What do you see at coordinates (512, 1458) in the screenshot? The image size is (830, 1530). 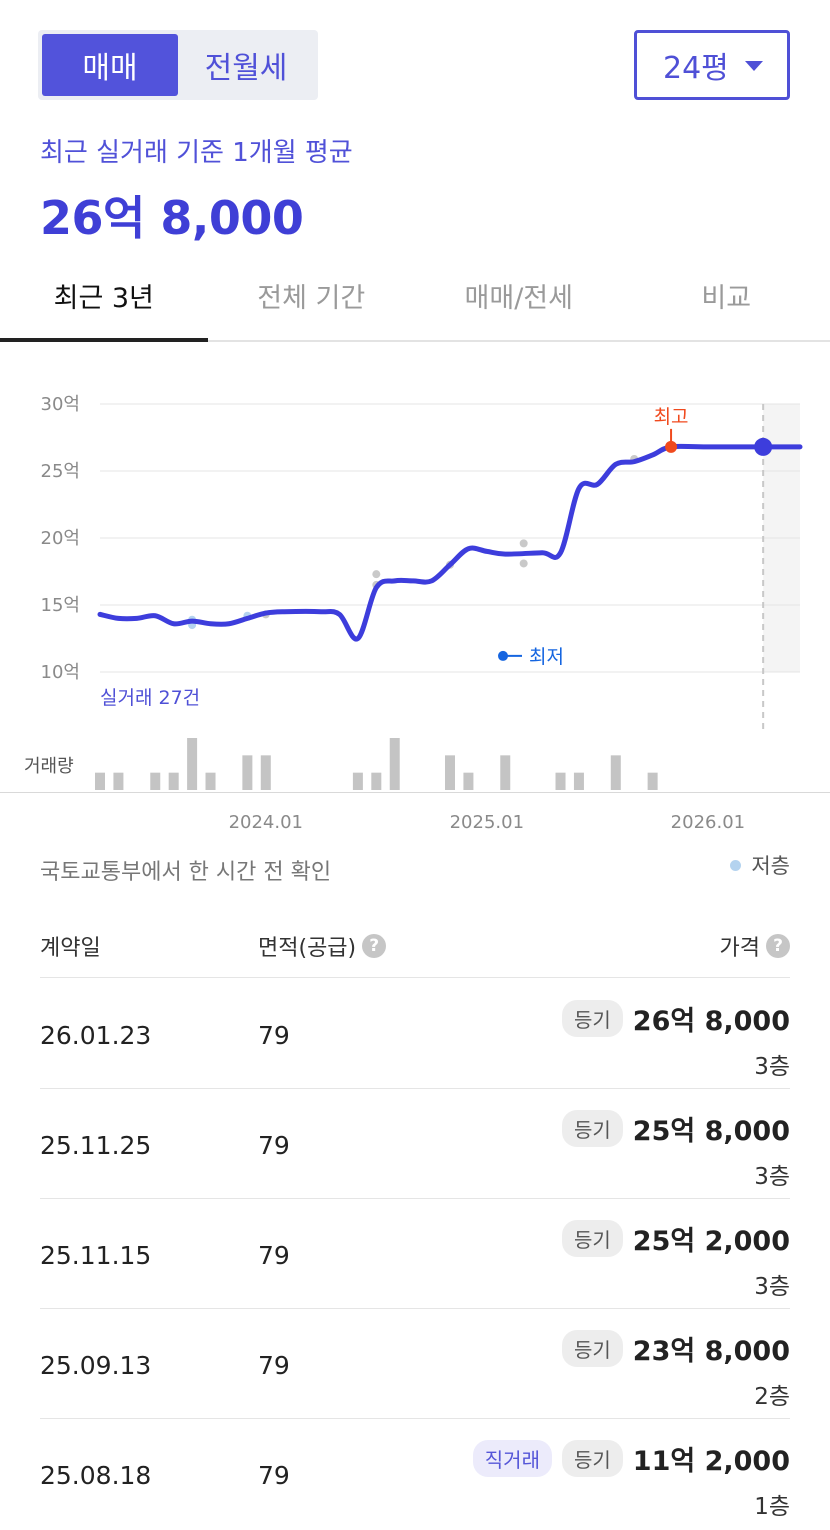 I see `direct-deal-badge: 직거래` at bounding box center [512, 1458].